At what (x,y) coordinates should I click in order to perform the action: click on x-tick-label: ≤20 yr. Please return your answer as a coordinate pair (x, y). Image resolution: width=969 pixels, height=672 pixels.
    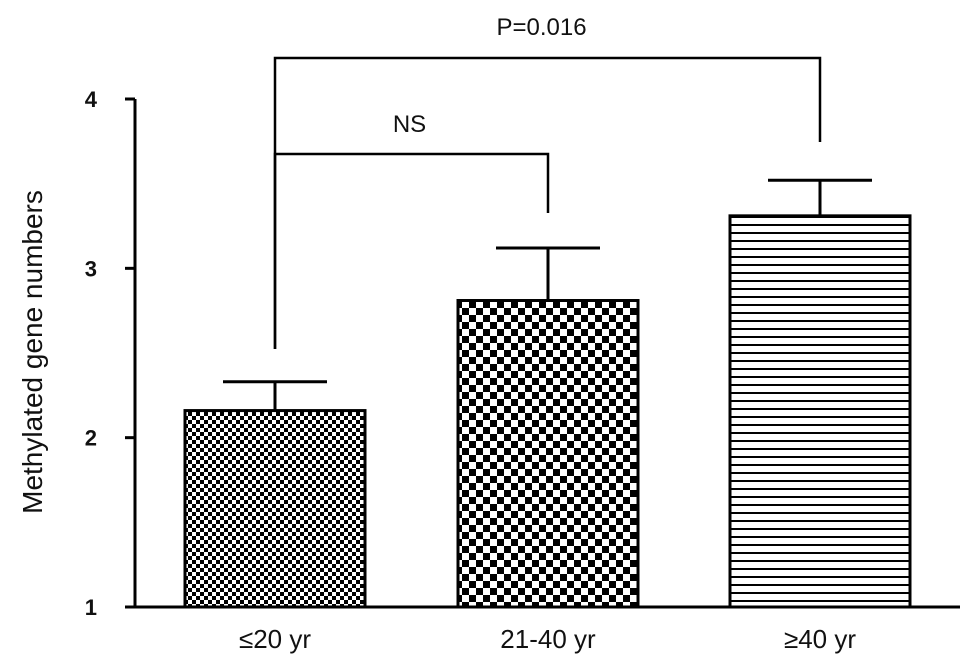
    Looking at the image, I should click on (275, 639).